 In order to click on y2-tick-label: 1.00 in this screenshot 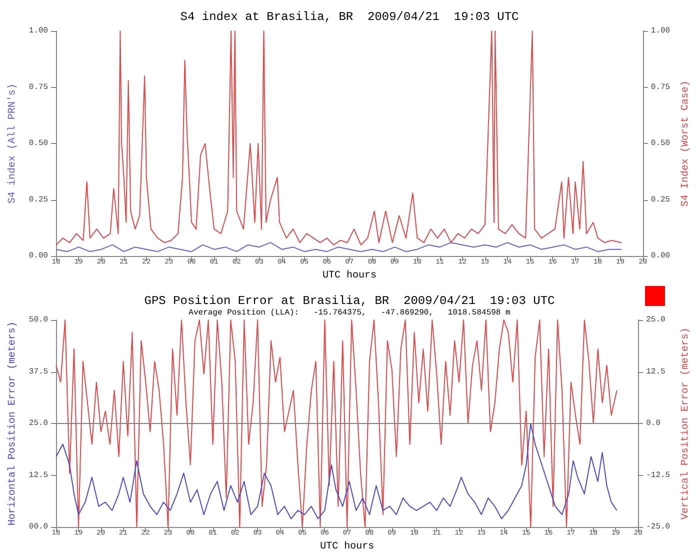, I will do `click(660, 31)`.